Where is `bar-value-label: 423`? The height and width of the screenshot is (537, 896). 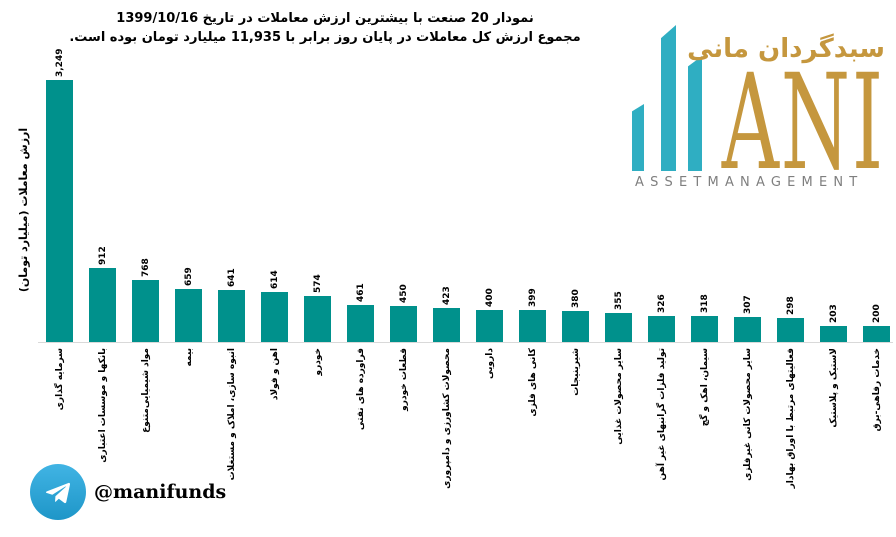 bar-value-label: 423 is located at coordinates (446, 295).